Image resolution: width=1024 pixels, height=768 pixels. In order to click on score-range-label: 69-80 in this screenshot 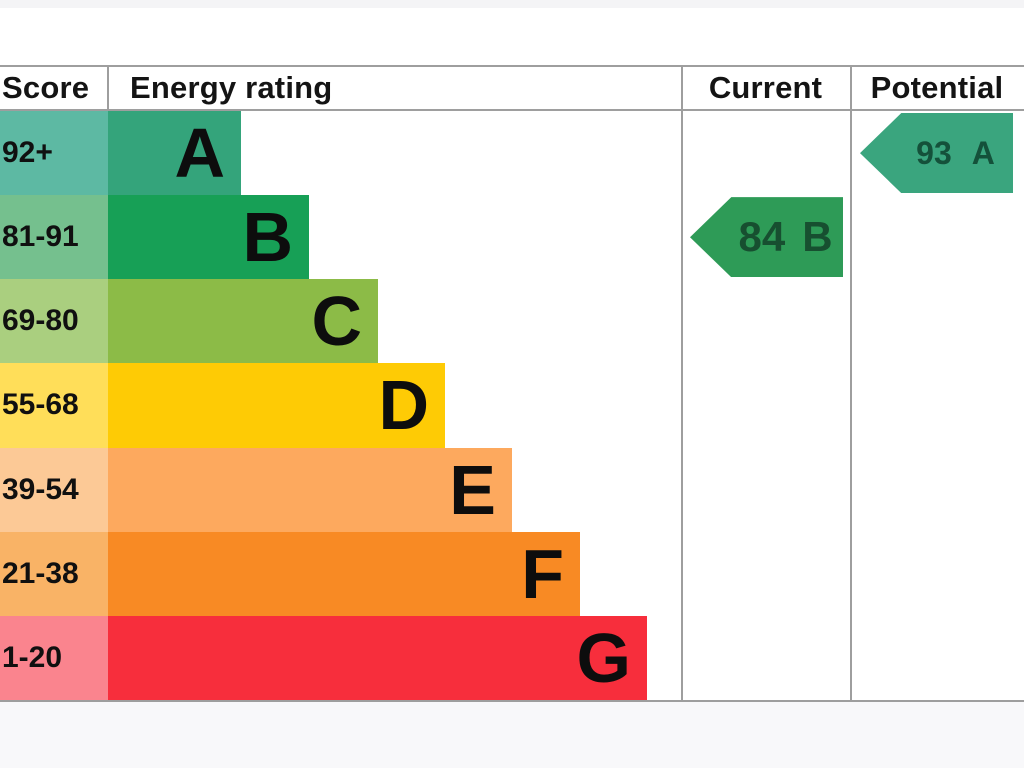, I will do `click(40, 321)`.